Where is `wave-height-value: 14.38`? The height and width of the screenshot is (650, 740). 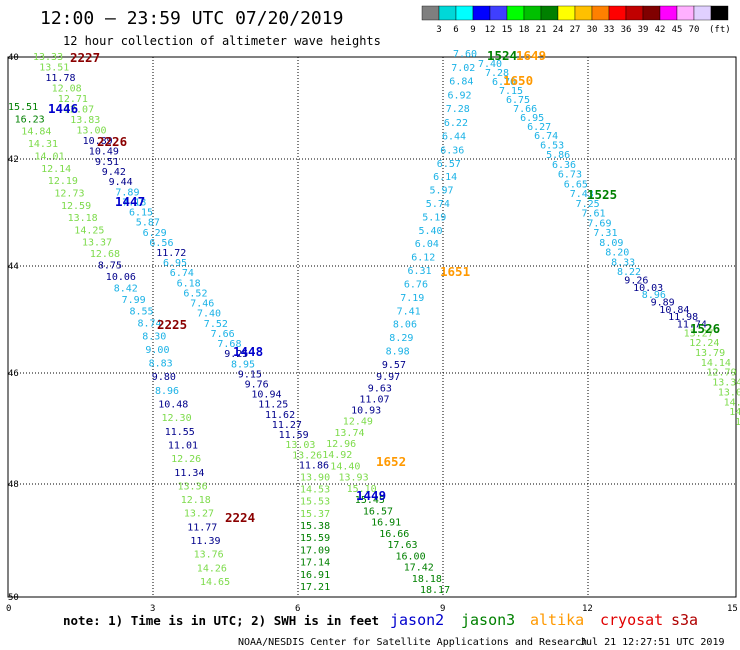 wave-height-value: 14.38 is located at coordinates (732, 402).